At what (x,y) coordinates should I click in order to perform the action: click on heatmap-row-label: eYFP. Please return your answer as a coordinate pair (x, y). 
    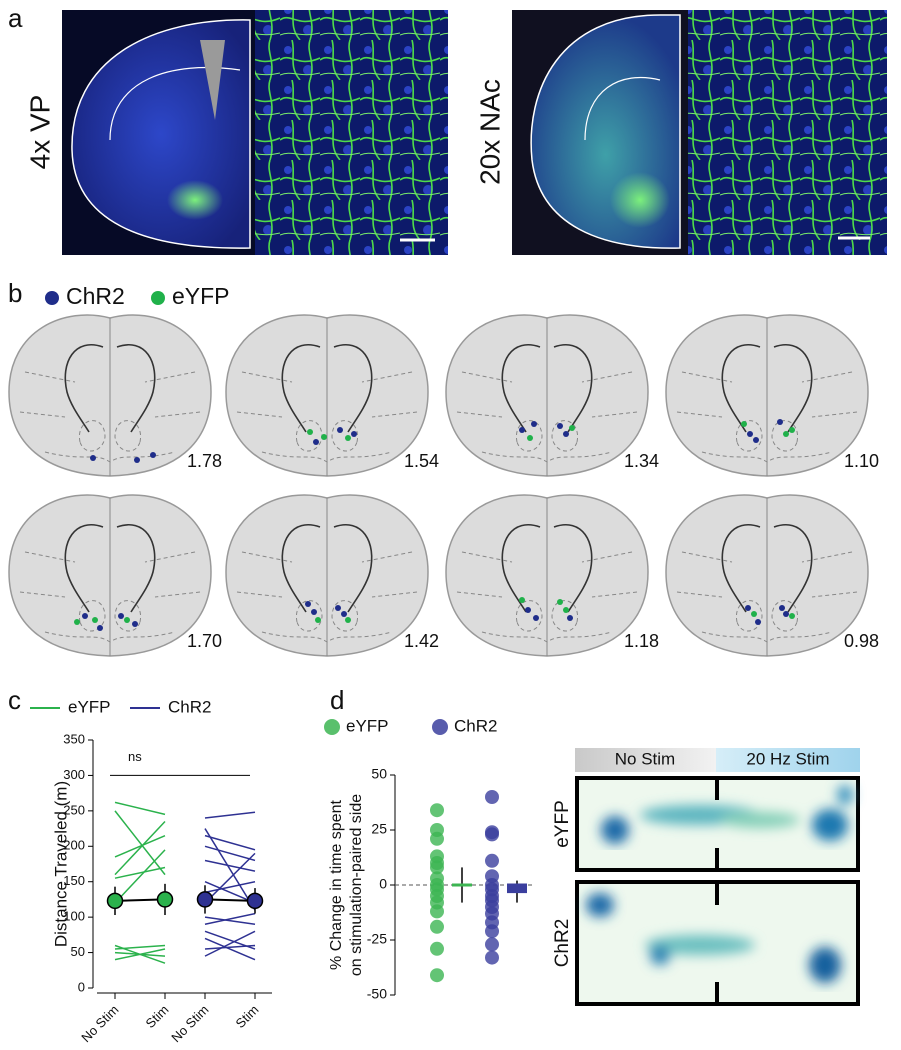
    Looking at the image, I should click on (562, 824).